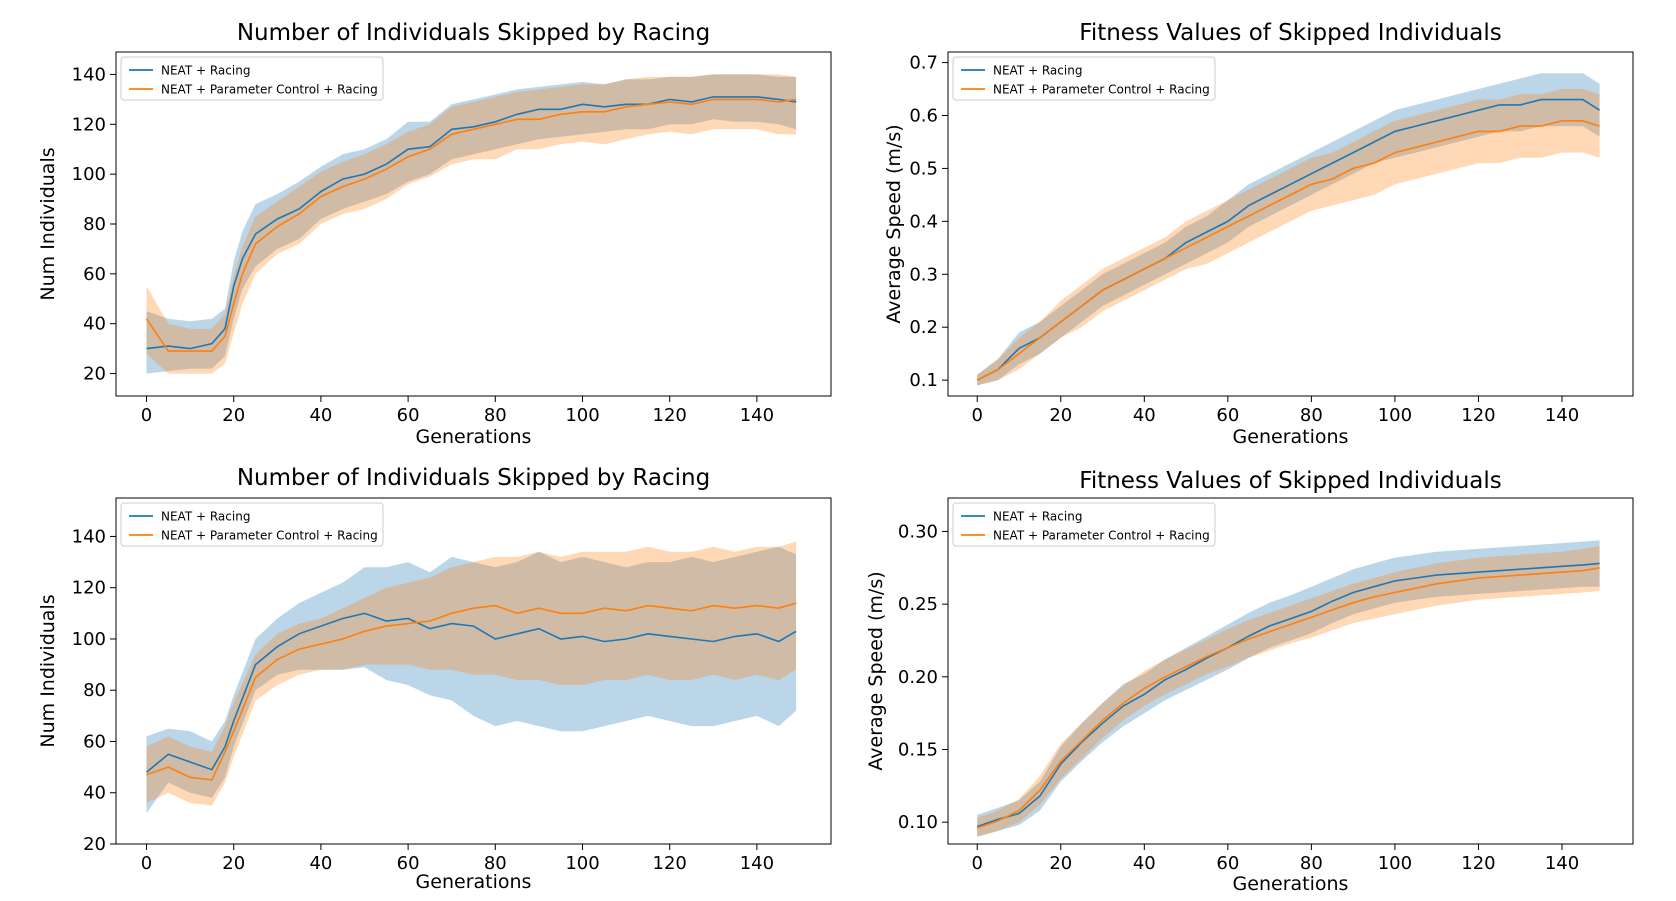 The image size is (1676, 901). What do you see at coordinates (923, 327) in the screenshot?
I see `y-tick-label: 0.2` at bounding box center [923, 327].